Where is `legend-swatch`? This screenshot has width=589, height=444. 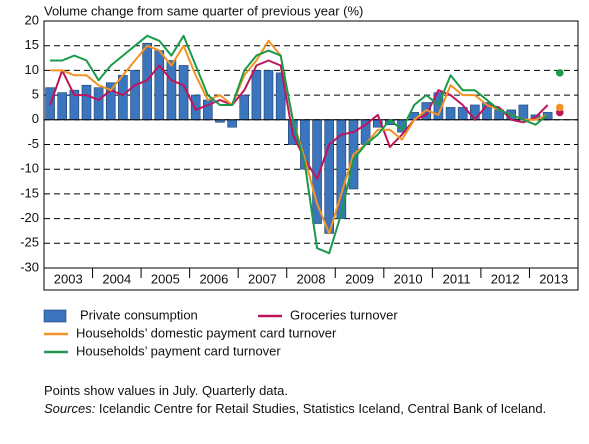
legend-swatch is located at coordinates (55, 316).